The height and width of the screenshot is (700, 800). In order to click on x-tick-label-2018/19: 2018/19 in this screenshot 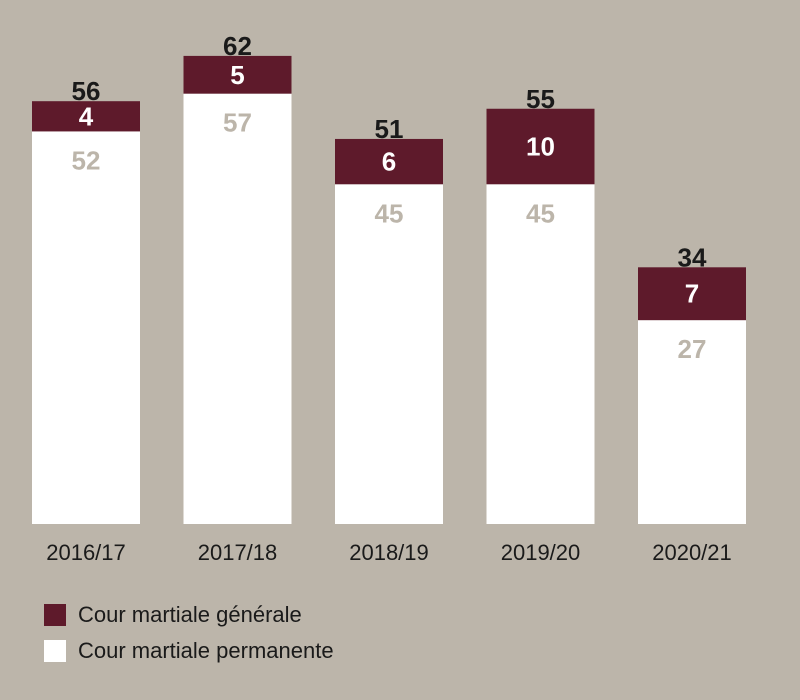, I will do `click(389, 552)`.